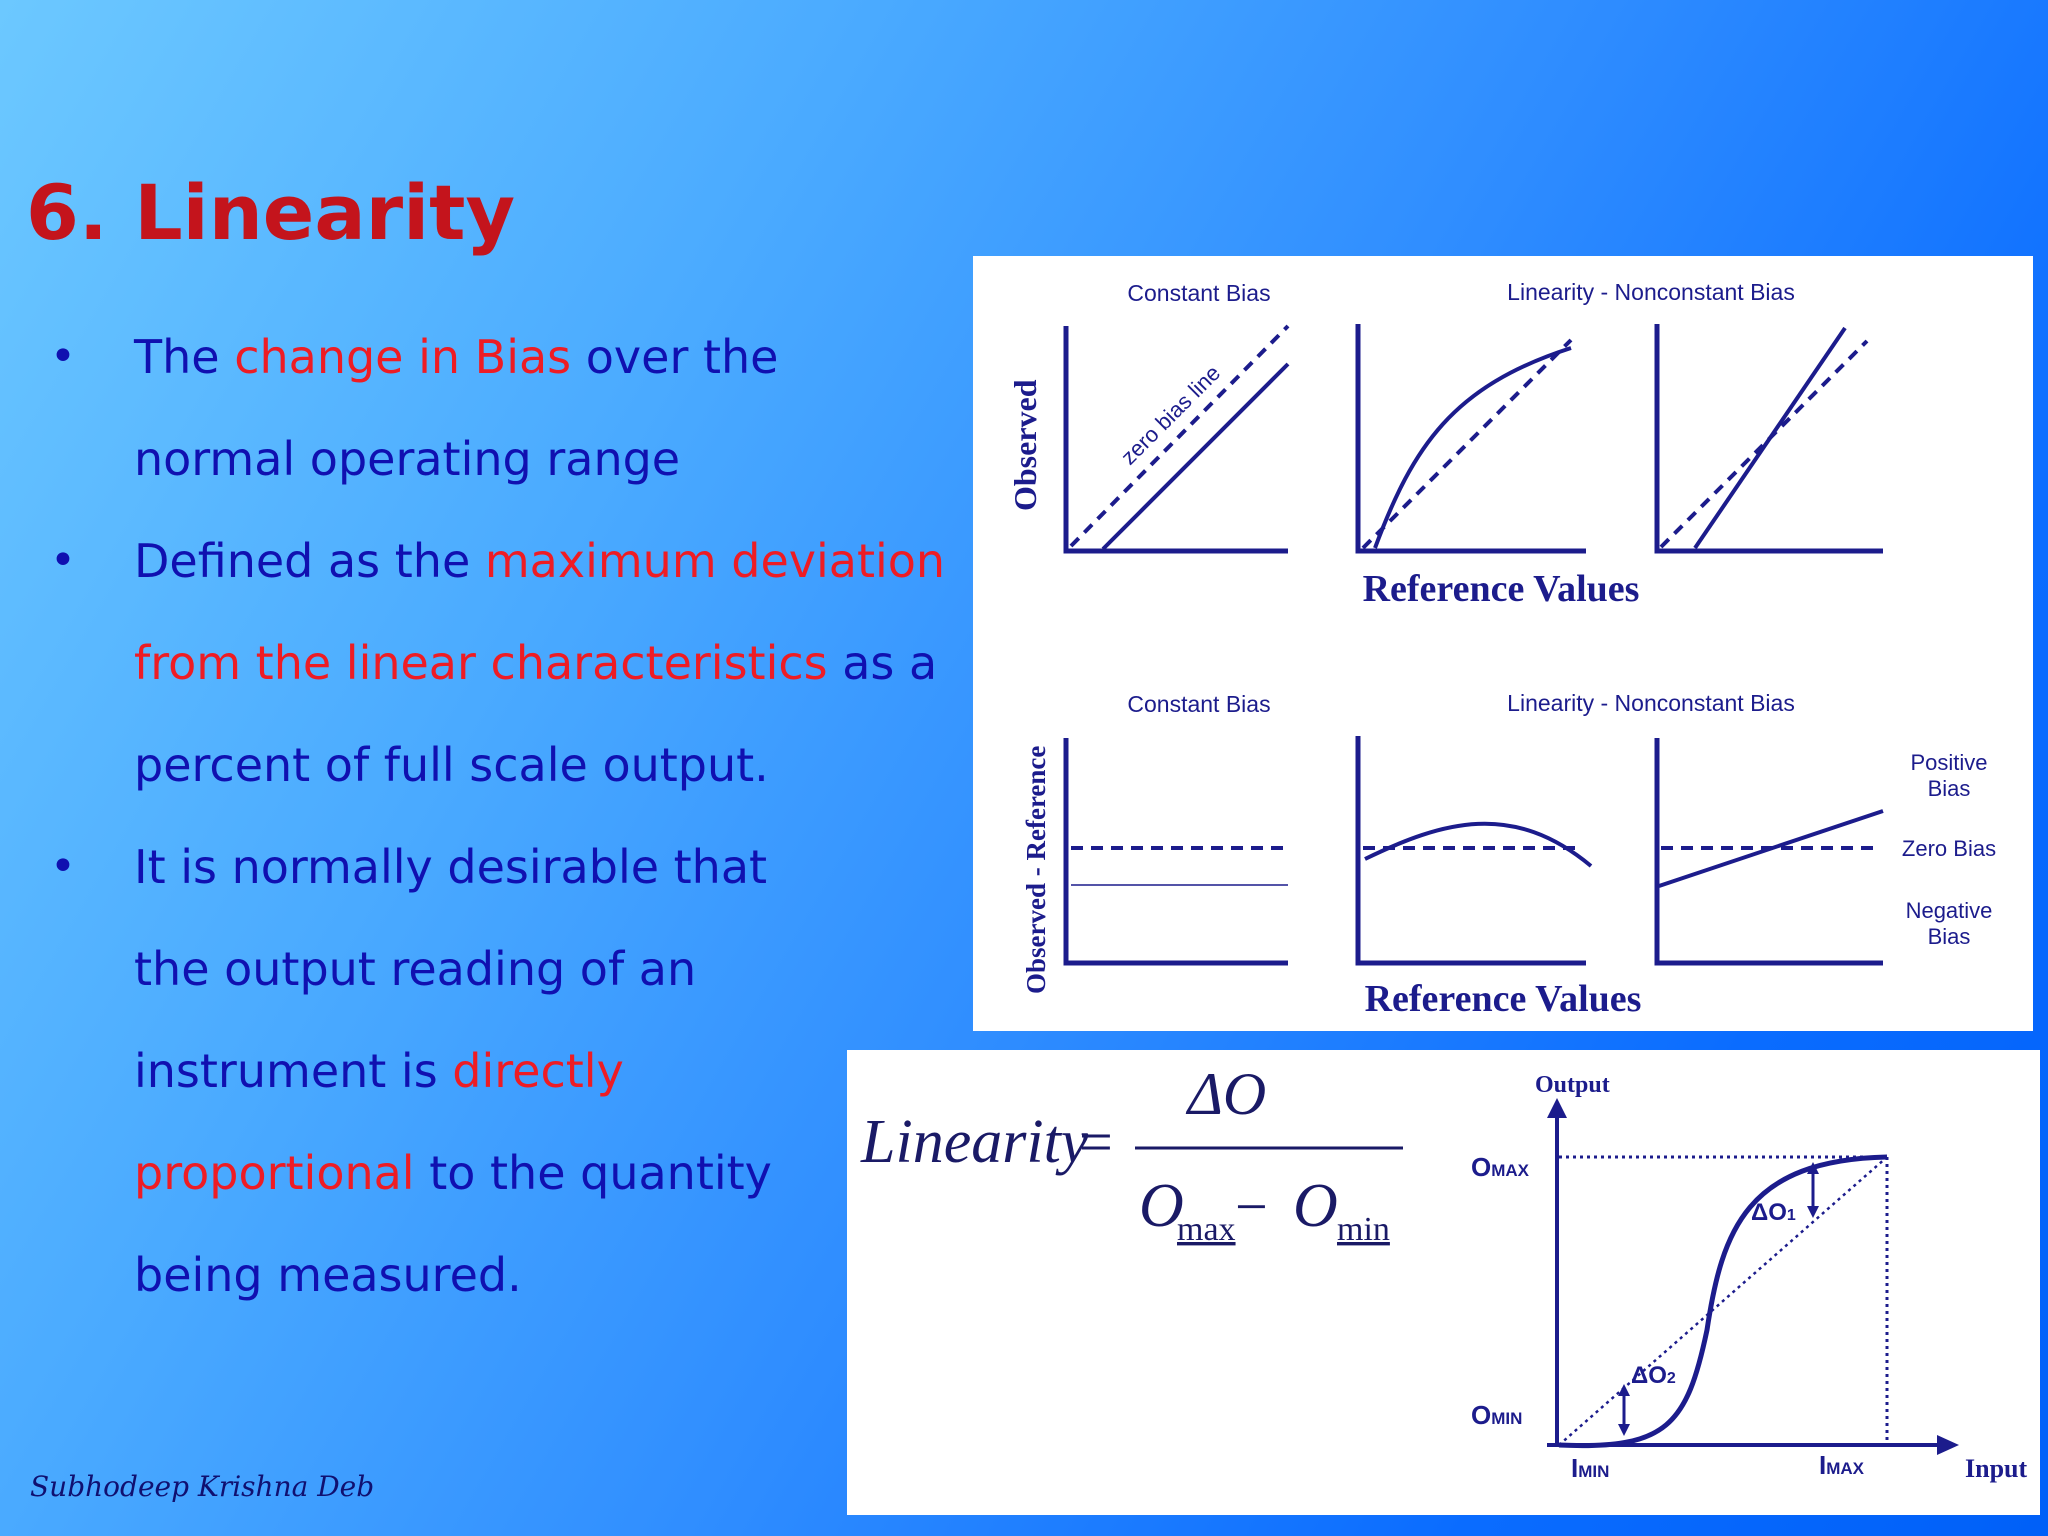  Describe the element at coordinates (1096, 1142) in the screenshot. I see `formula-equals: =` at that location.